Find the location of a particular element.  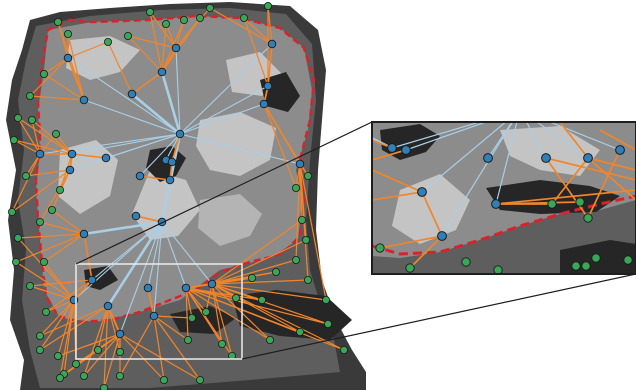

inset-selection-frame is located at coordinates (159, 311).